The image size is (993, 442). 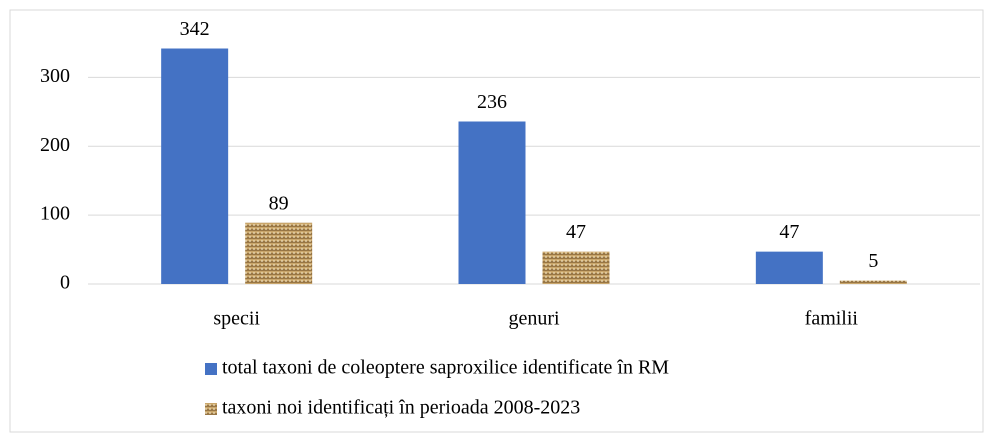 What do you see at coordinates (55, 214) in the screenshot?
I see `y-tick-label: 100` at bounding box center [55, 214].